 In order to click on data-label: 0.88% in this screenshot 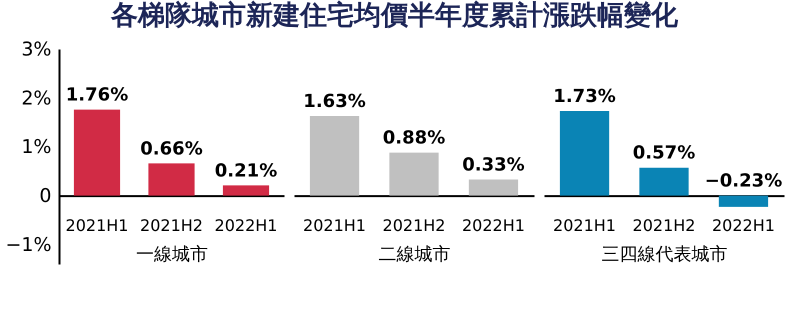, I will do `click(414, 138)`.